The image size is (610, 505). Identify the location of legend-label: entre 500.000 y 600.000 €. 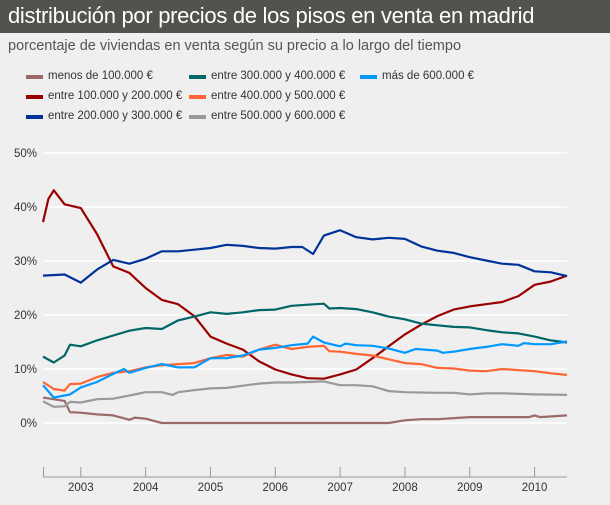
(278, 116).